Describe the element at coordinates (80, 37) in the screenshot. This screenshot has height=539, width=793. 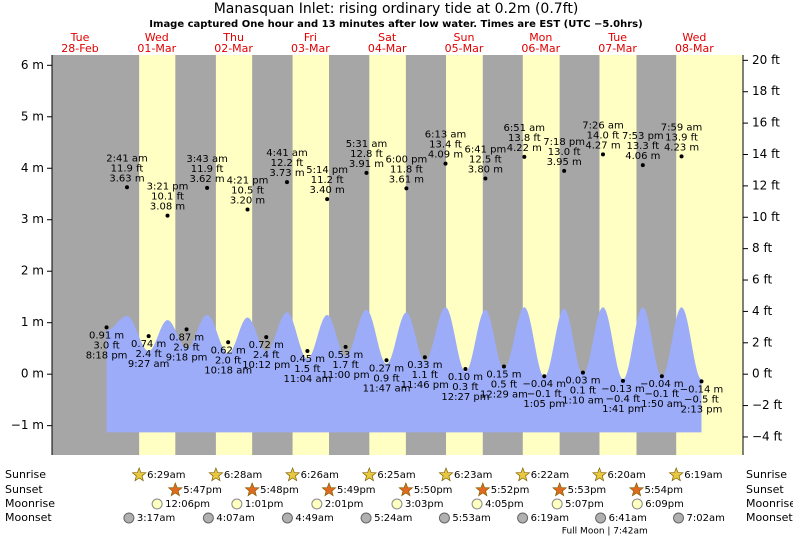
I see `day-weekday: Tue` at that location.